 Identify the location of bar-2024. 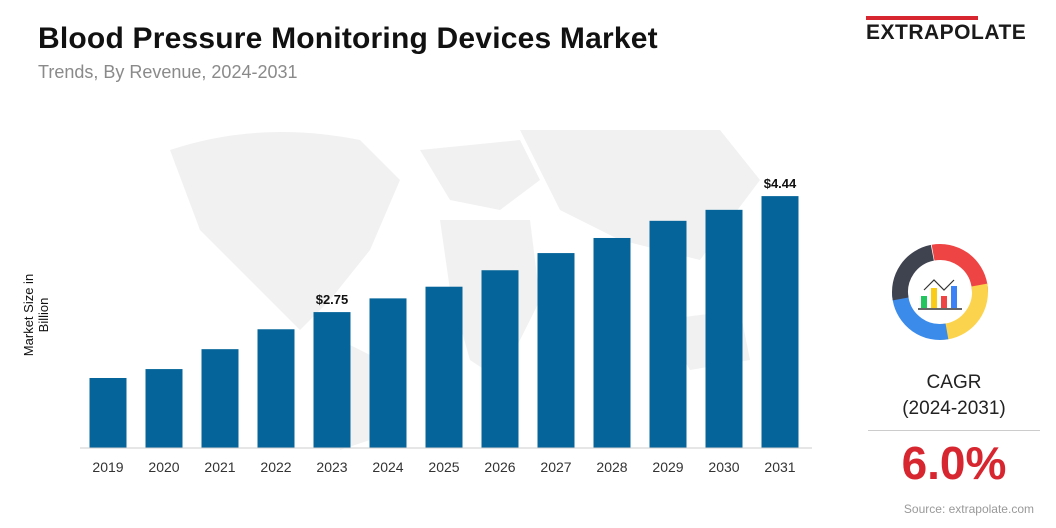
(388, 373).